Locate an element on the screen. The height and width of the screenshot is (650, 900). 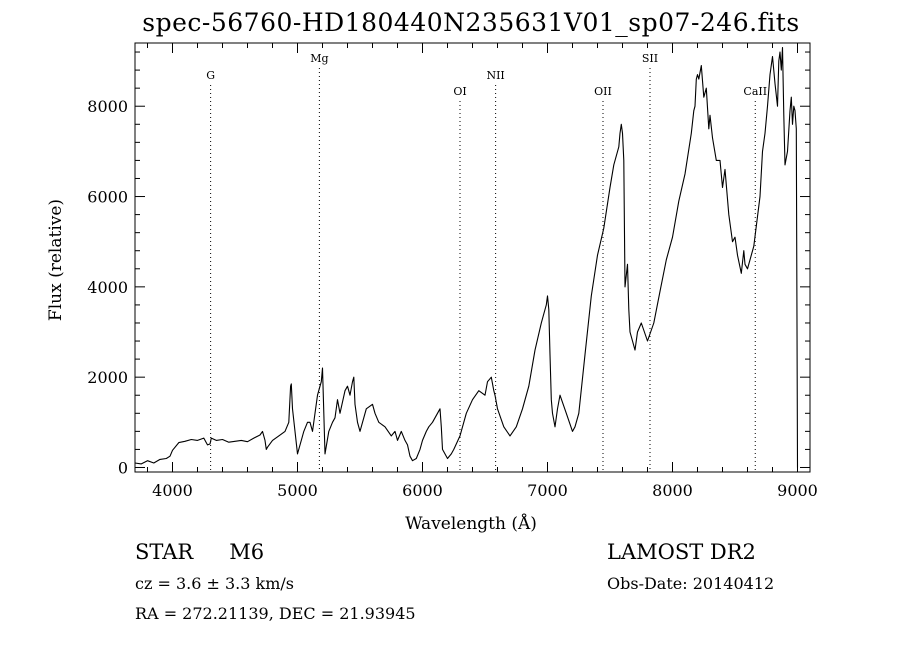
spectral-line-label: NII is located at coordinates (495, 75).